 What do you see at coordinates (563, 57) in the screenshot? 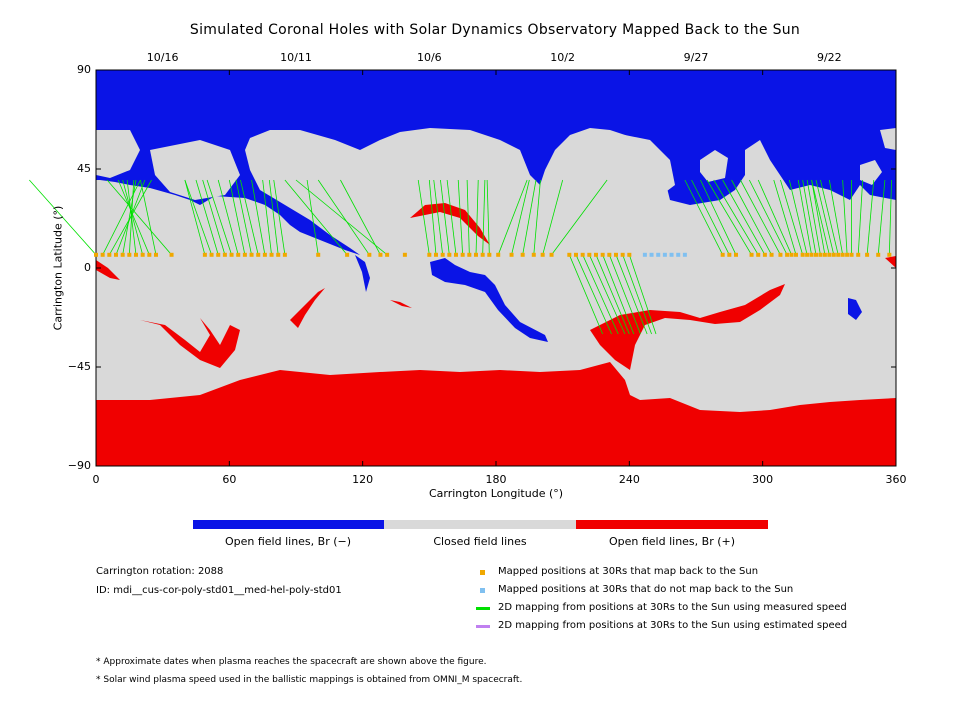
I see `date-label: 10/2` at bounding box center [563, 57].